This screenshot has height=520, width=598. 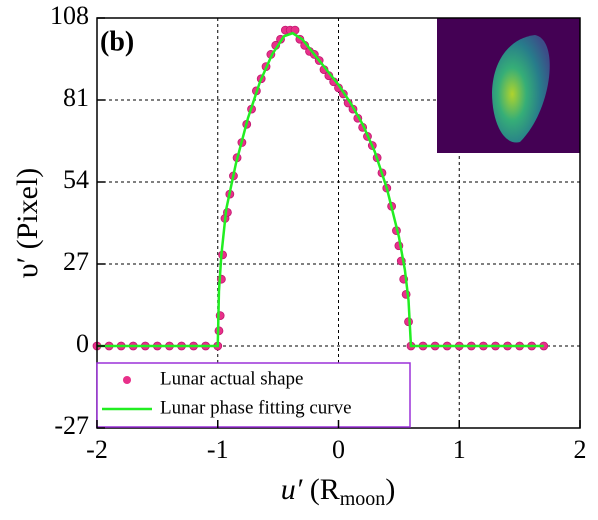 What do you see at coordinates (82, 343) in the screenshot?
I see `y-tick-label: 0` at bounding box center [82, 343].